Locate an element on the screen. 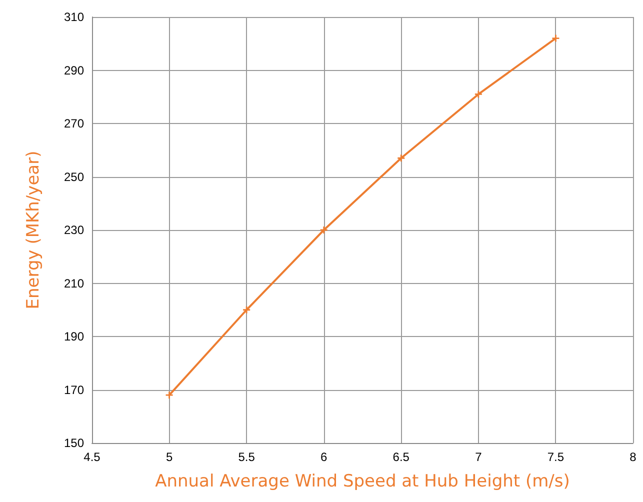 Image resolution: width=643 pixels, height=502 pixels. y-tick-label: 170 is located at coordinates (74, 389).